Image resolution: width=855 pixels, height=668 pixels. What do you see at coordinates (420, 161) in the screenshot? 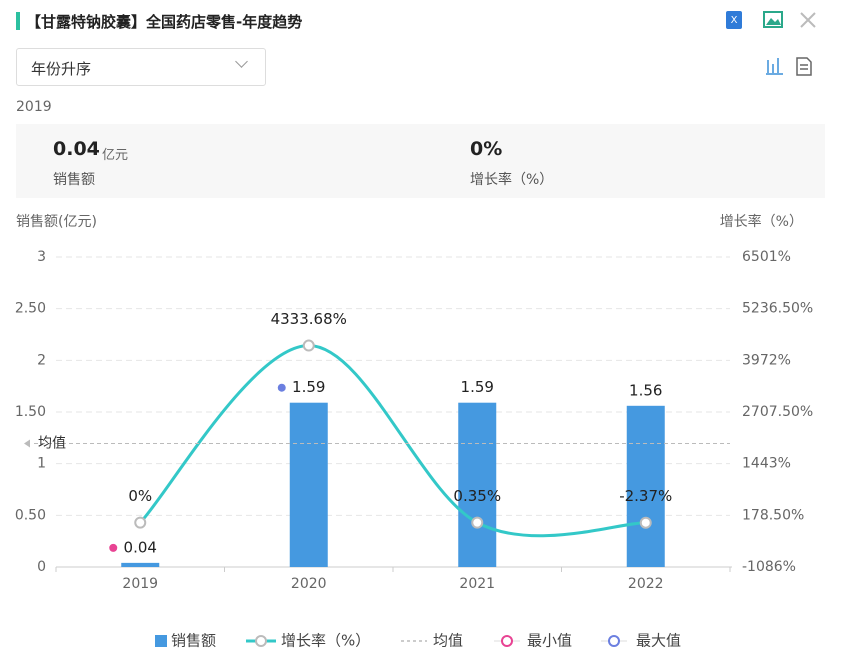
I see `stats-panel: 0.04 亿元 销售额 0% 增长率（%）` at bounding box center [420, 161].